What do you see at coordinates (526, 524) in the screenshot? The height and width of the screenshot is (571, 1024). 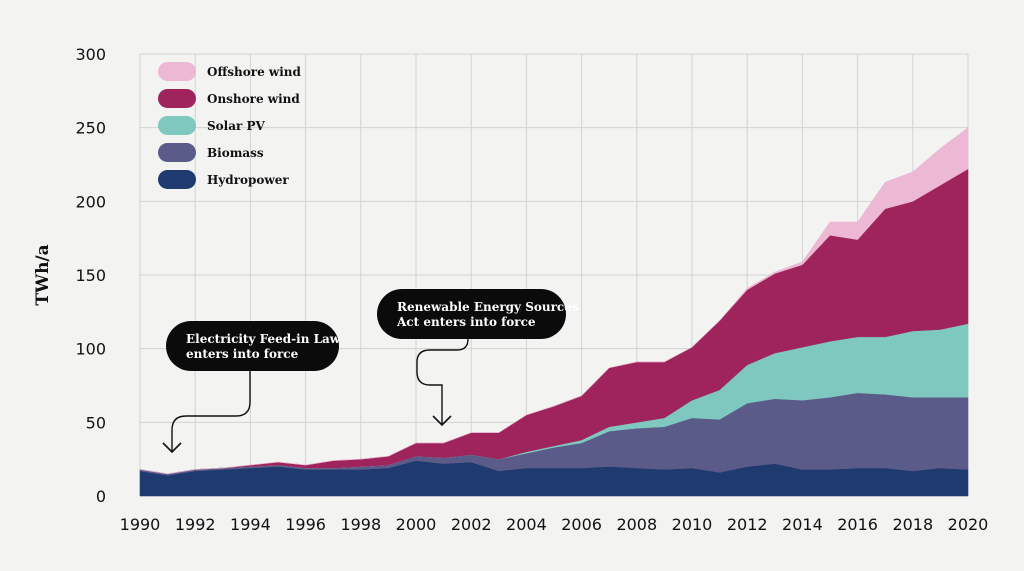 I see `x-tick-label: 2004` at bounding box center [526, 524].